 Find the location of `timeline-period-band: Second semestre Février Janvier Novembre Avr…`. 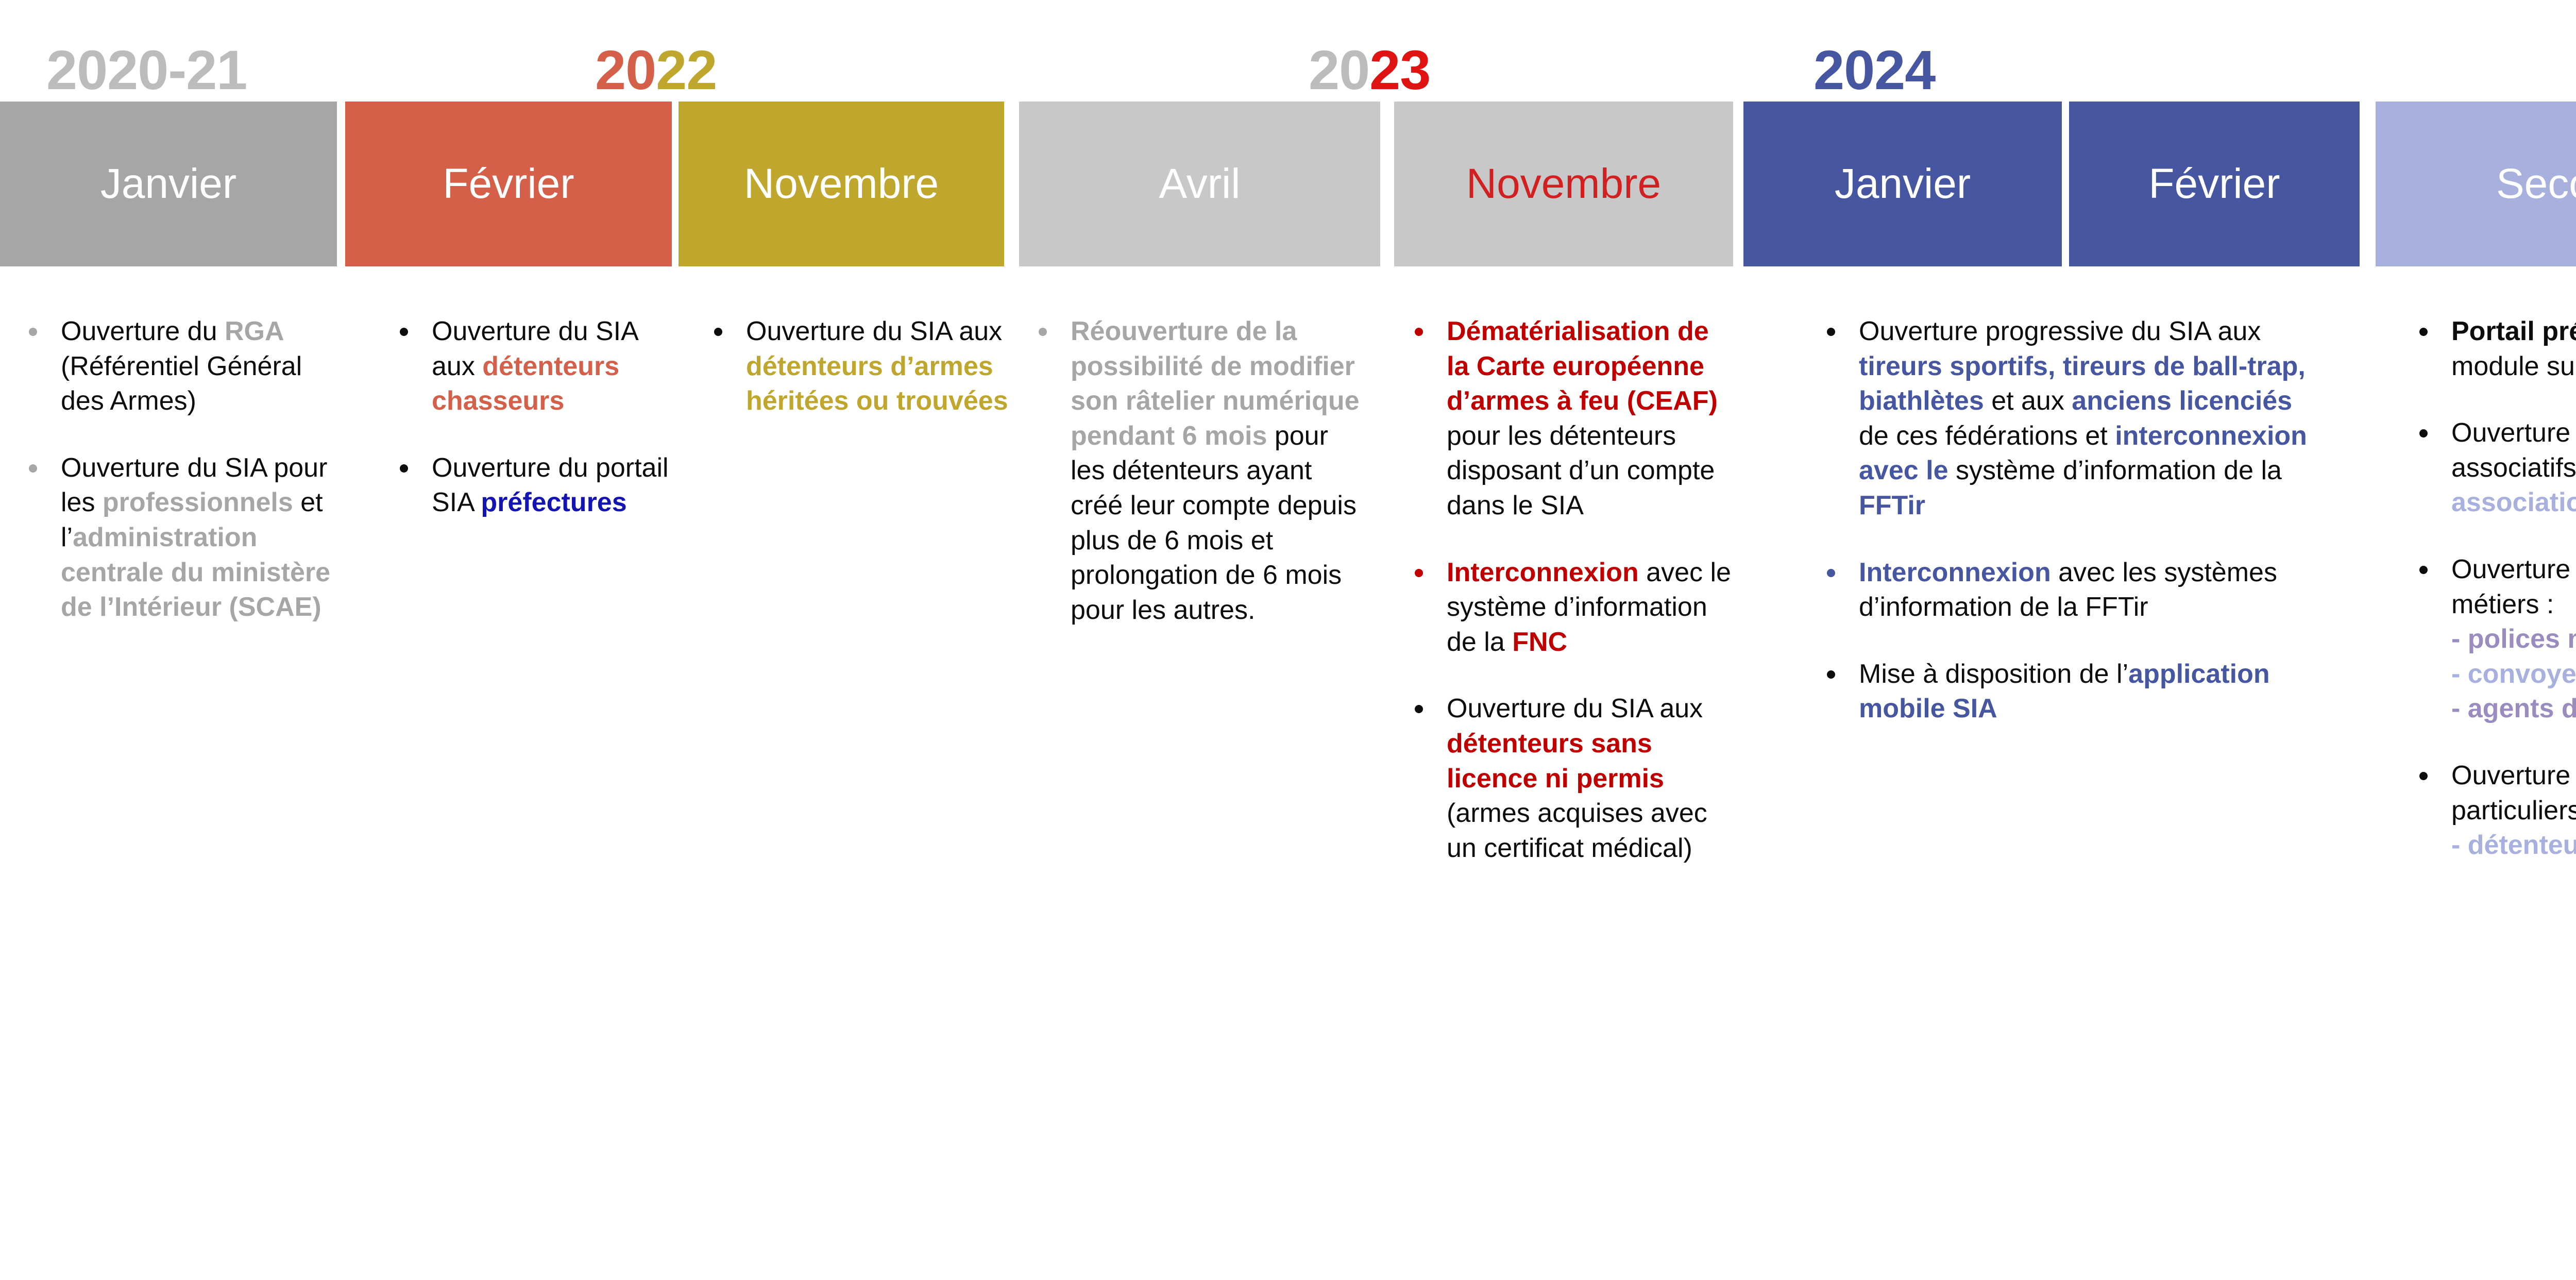

timeline-period-band: Second semestre Février Janvier Novembre Avr… is located at coordinates (1288, 184).